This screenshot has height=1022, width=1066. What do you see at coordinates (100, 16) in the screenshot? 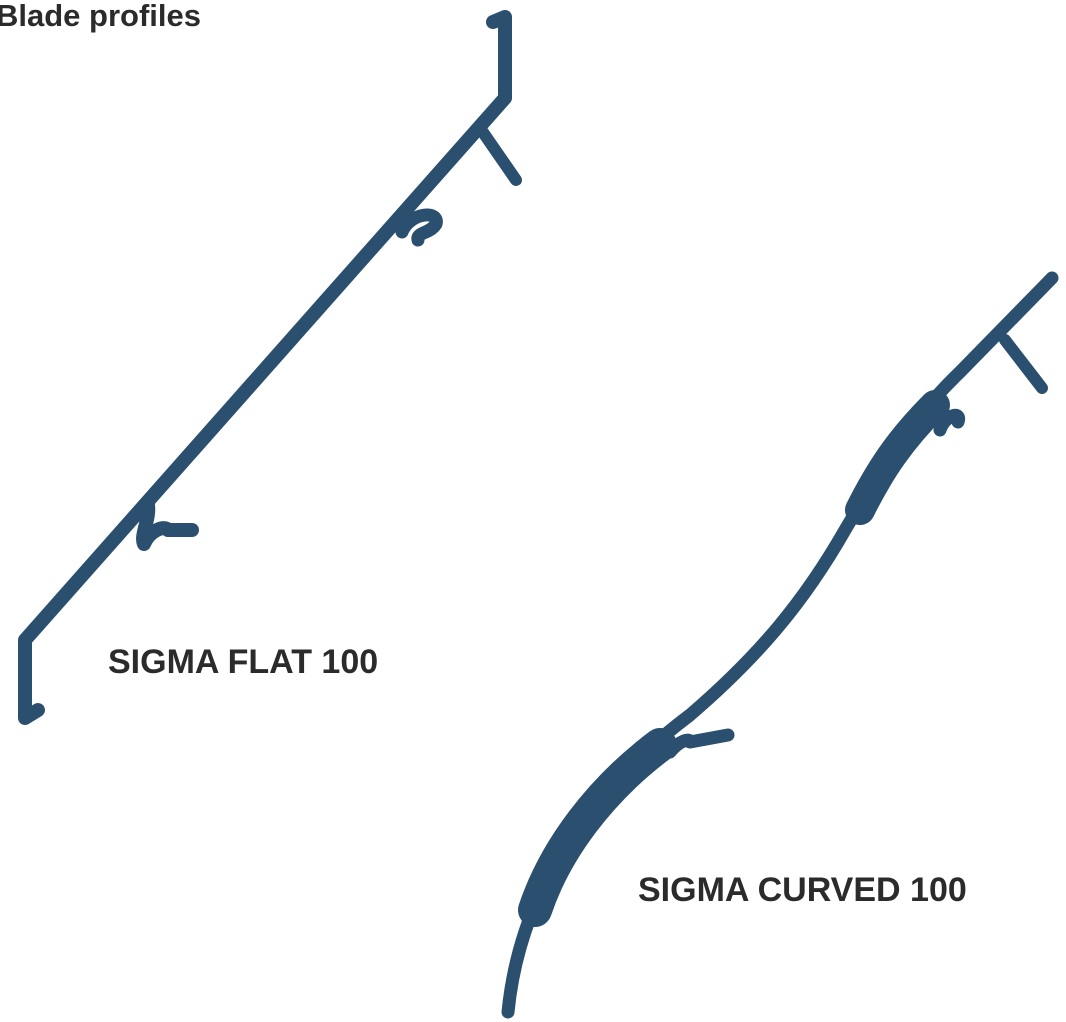
I see `title: Blade profiles` at bounding box center [100, 16].